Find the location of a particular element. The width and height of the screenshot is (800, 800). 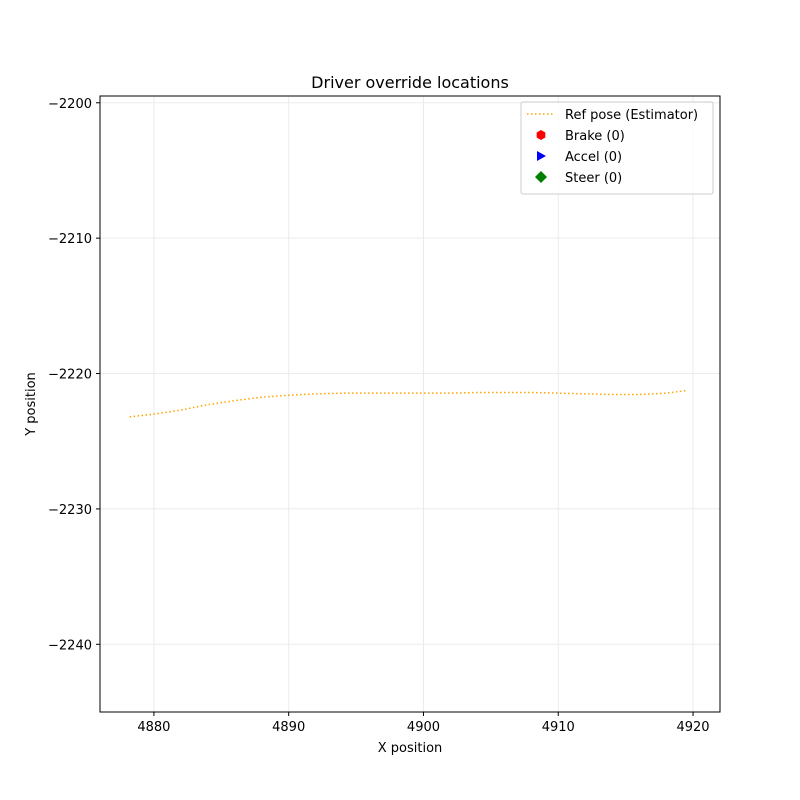

legend-label: Accel (0) is located at coordinates (593, 157).